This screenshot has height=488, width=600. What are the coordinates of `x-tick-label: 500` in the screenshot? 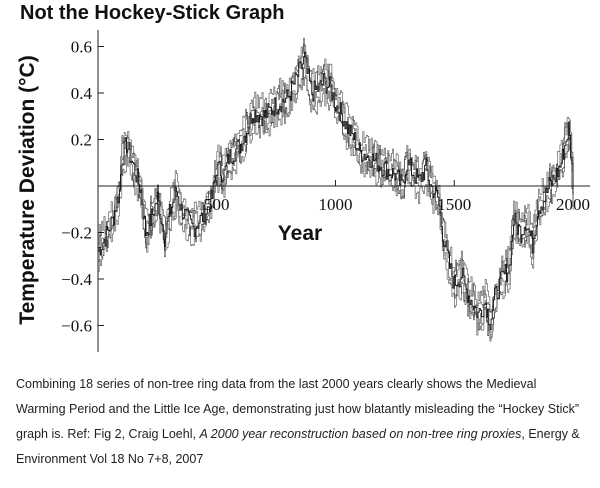 It's located at (217, 204).